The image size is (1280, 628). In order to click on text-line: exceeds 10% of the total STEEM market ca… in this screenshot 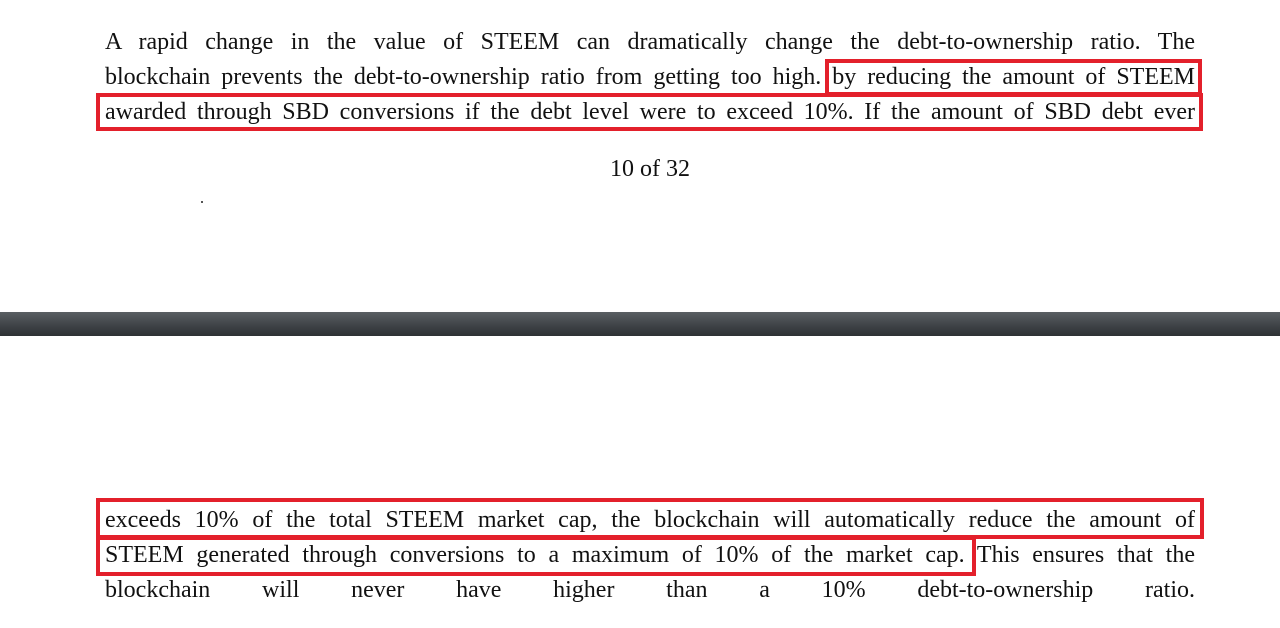, I will do `click(650, 520)`.